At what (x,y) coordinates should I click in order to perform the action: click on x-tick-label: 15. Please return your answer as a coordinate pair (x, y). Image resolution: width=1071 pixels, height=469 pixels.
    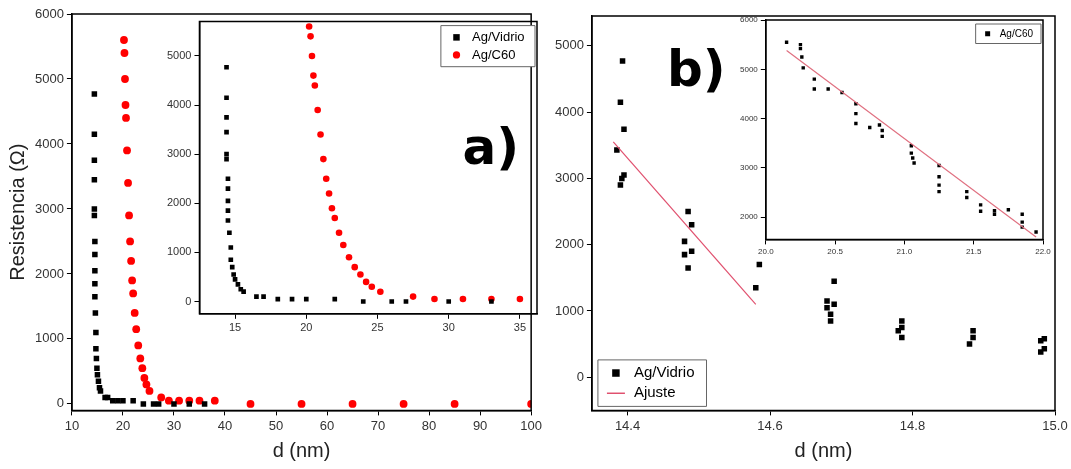
    Looking at the image, I should click on (235, 327).